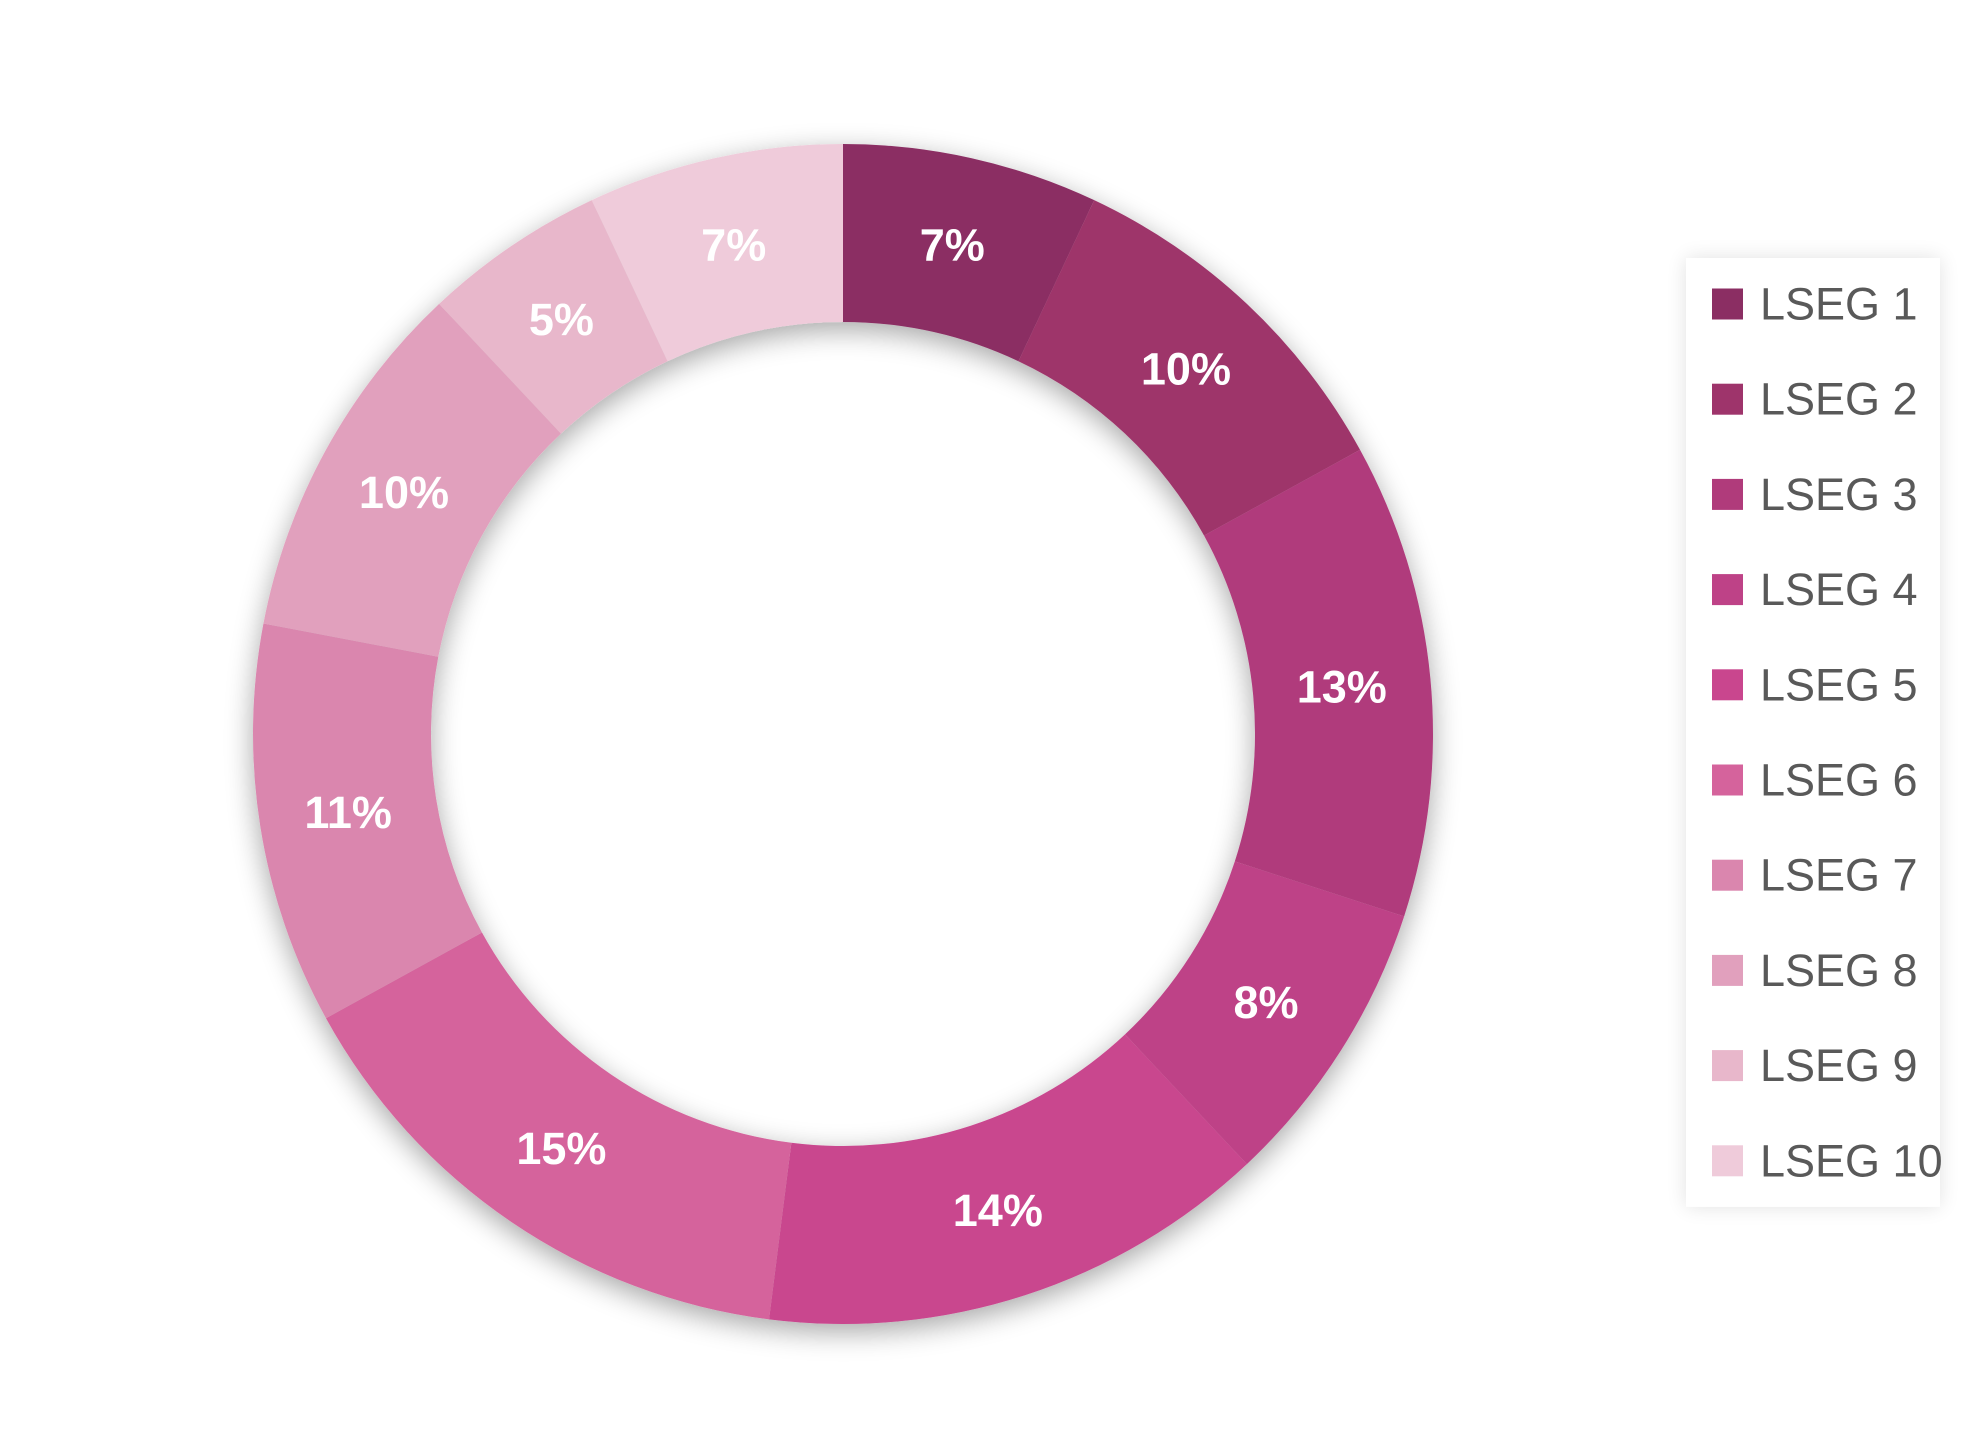  What do you see at coordinates (1839, 875) in the screenshot?
I see `legend-label-7: LSEG 7` at bounding box center [1839, 875].